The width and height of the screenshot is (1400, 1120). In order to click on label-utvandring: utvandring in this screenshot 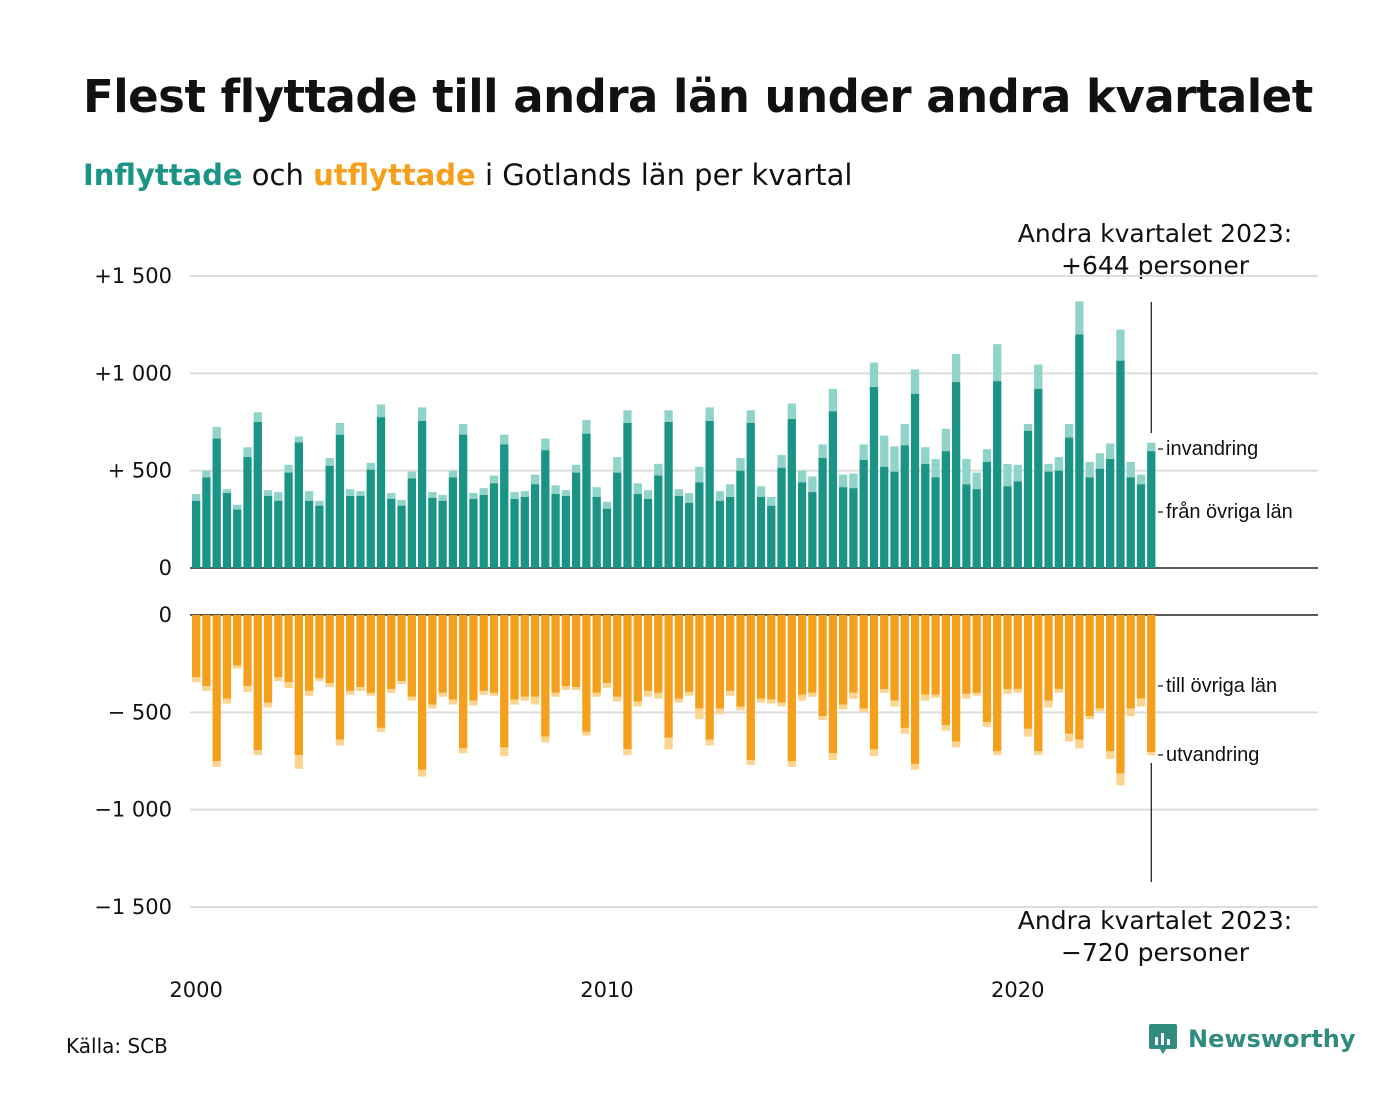, I will do `click(1212, 755)`.